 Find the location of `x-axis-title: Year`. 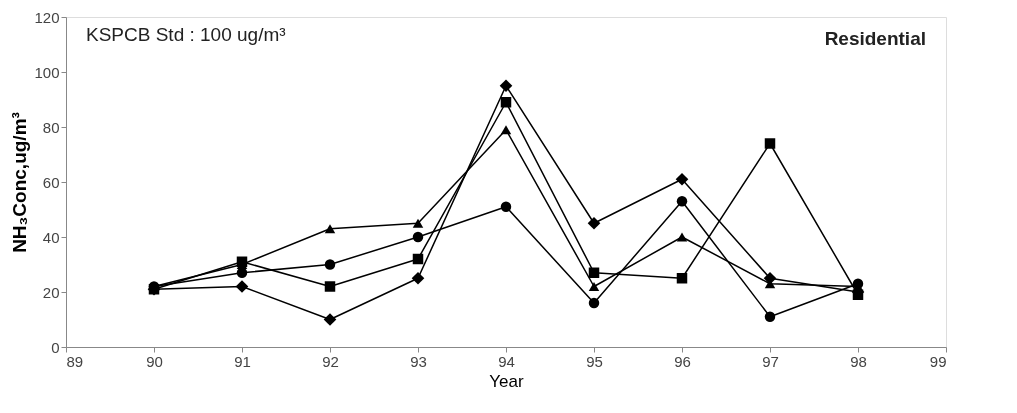

x-axis-title: Year is located at coordinates (507, 381).